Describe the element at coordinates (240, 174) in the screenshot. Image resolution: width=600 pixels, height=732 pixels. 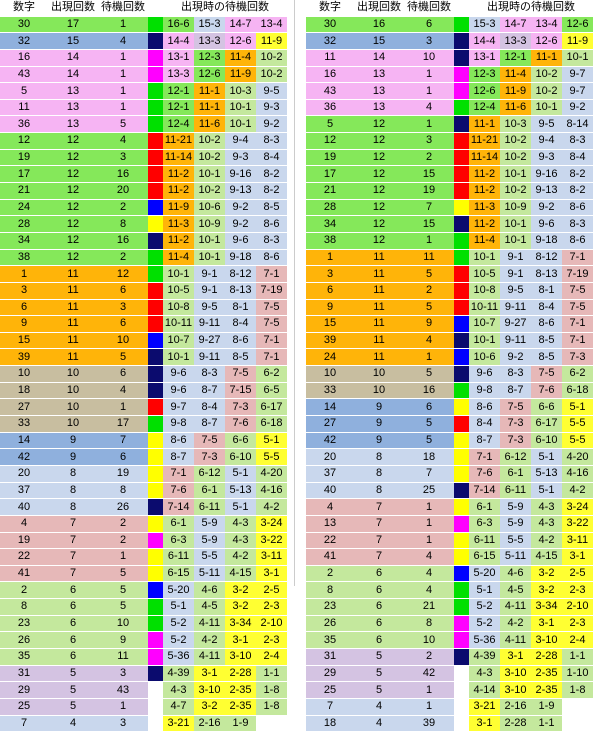
I see `cell-wait-history: 9-16` at that location.